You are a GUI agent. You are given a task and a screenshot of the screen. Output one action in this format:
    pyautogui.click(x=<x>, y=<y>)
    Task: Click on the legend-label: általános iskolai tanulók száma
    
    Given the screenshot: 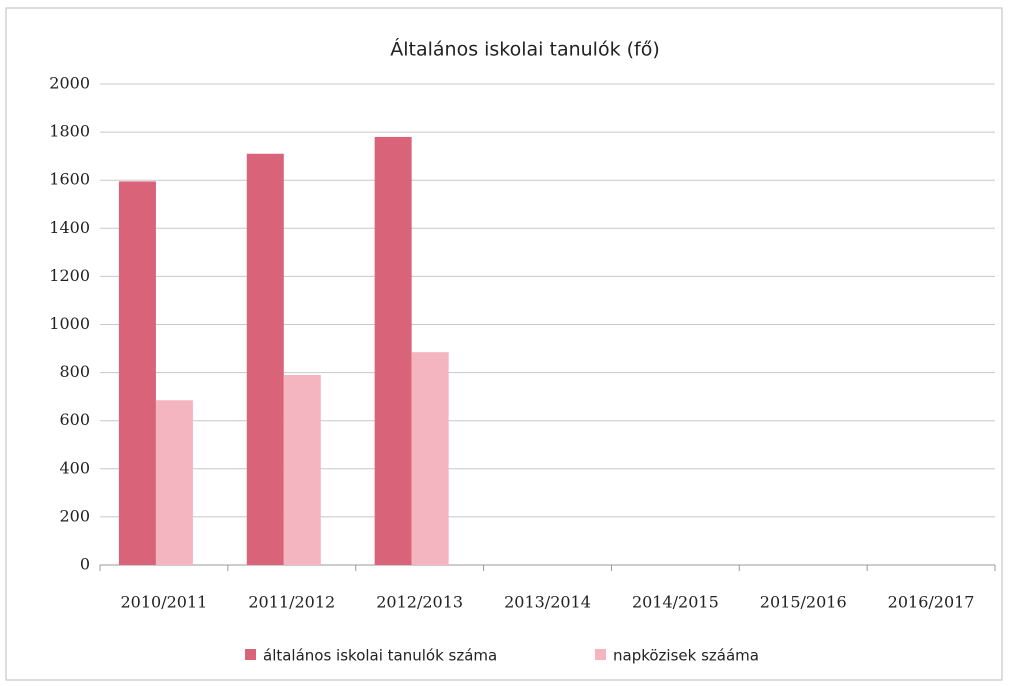 What is the action you would take?
    pyautogui.click(x=380, y=656)
    